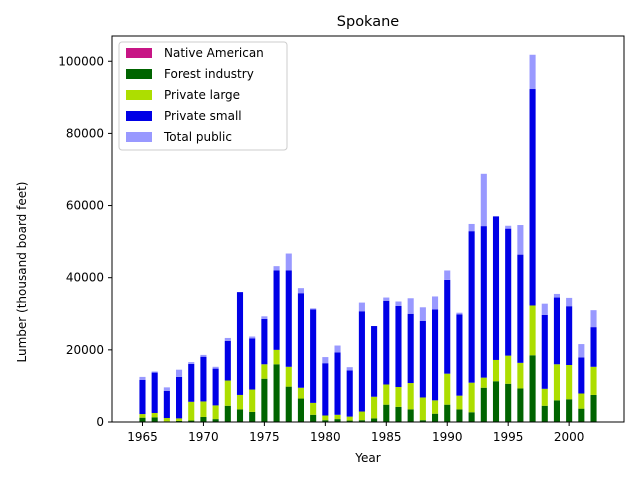 This screenshot has height=480, width=640. Describe the element at coordinates (264, 317) in the screenshot. I see `bar-total-public-1975` at that location.